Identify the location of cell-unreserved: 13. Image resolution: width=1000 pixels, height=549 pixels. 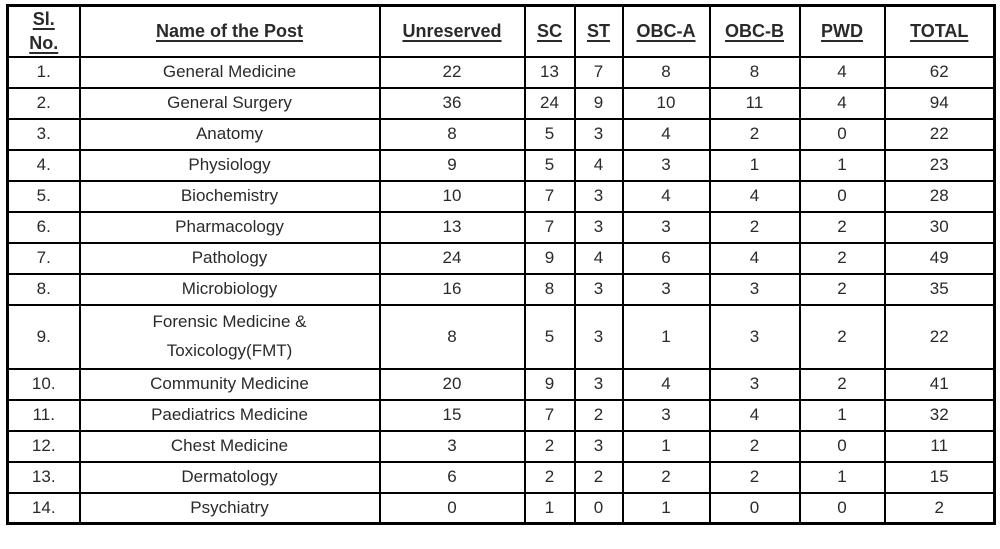
(452, 227).